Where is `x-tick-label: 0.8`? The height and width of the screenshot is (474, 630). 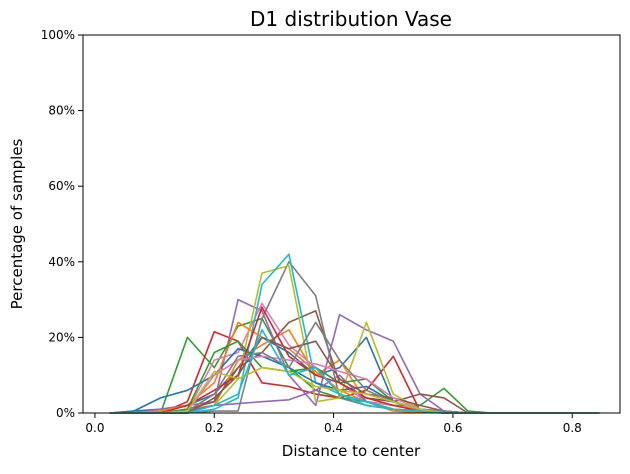
x-tick-label: 0.8 is located at coordinates (572, 428).